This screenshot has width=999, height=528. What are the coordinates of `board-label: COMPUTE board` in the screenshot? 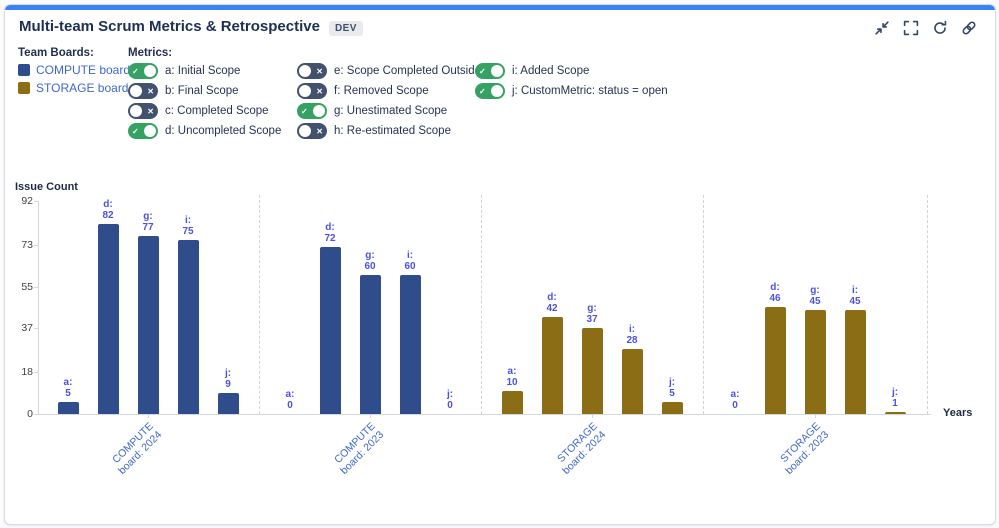 It's located at (83, 70).